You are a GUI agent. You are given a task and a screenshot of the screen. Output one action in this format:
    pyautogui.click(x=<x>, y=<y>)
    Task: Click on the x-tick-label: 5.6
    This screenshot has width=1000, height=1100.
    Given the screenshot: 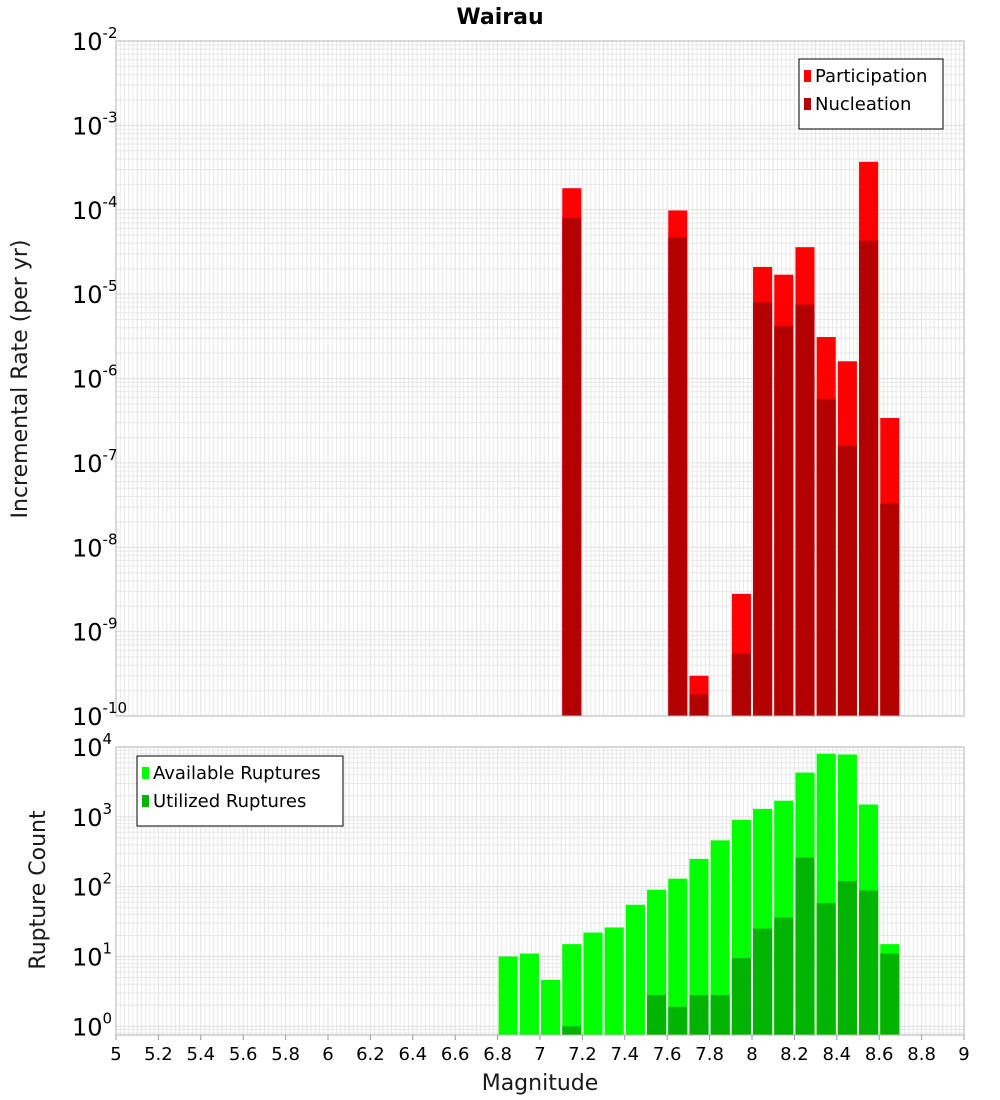 What is the action you would take?
    pyautogui.click(x=243, y=1054)
    